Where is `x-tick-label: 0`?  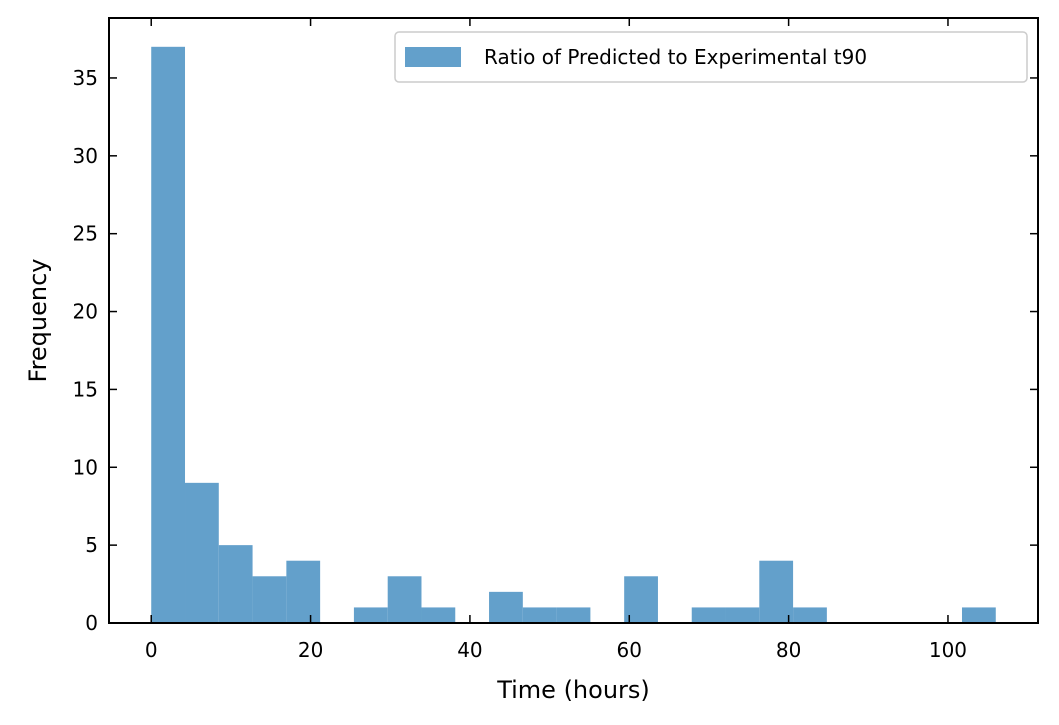
x-tick-label: 0 is located at coordinates (151, 650).